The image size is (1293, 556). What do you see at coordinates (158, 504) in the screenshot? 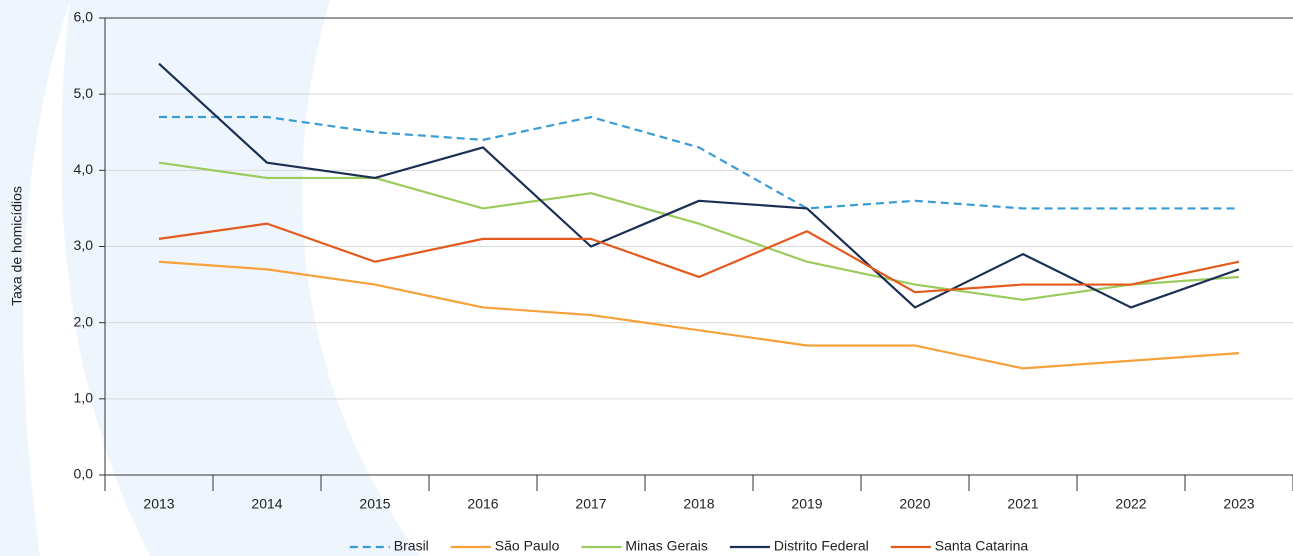
I see `x-tick-label: 2013` at bounding box center [158, 504].